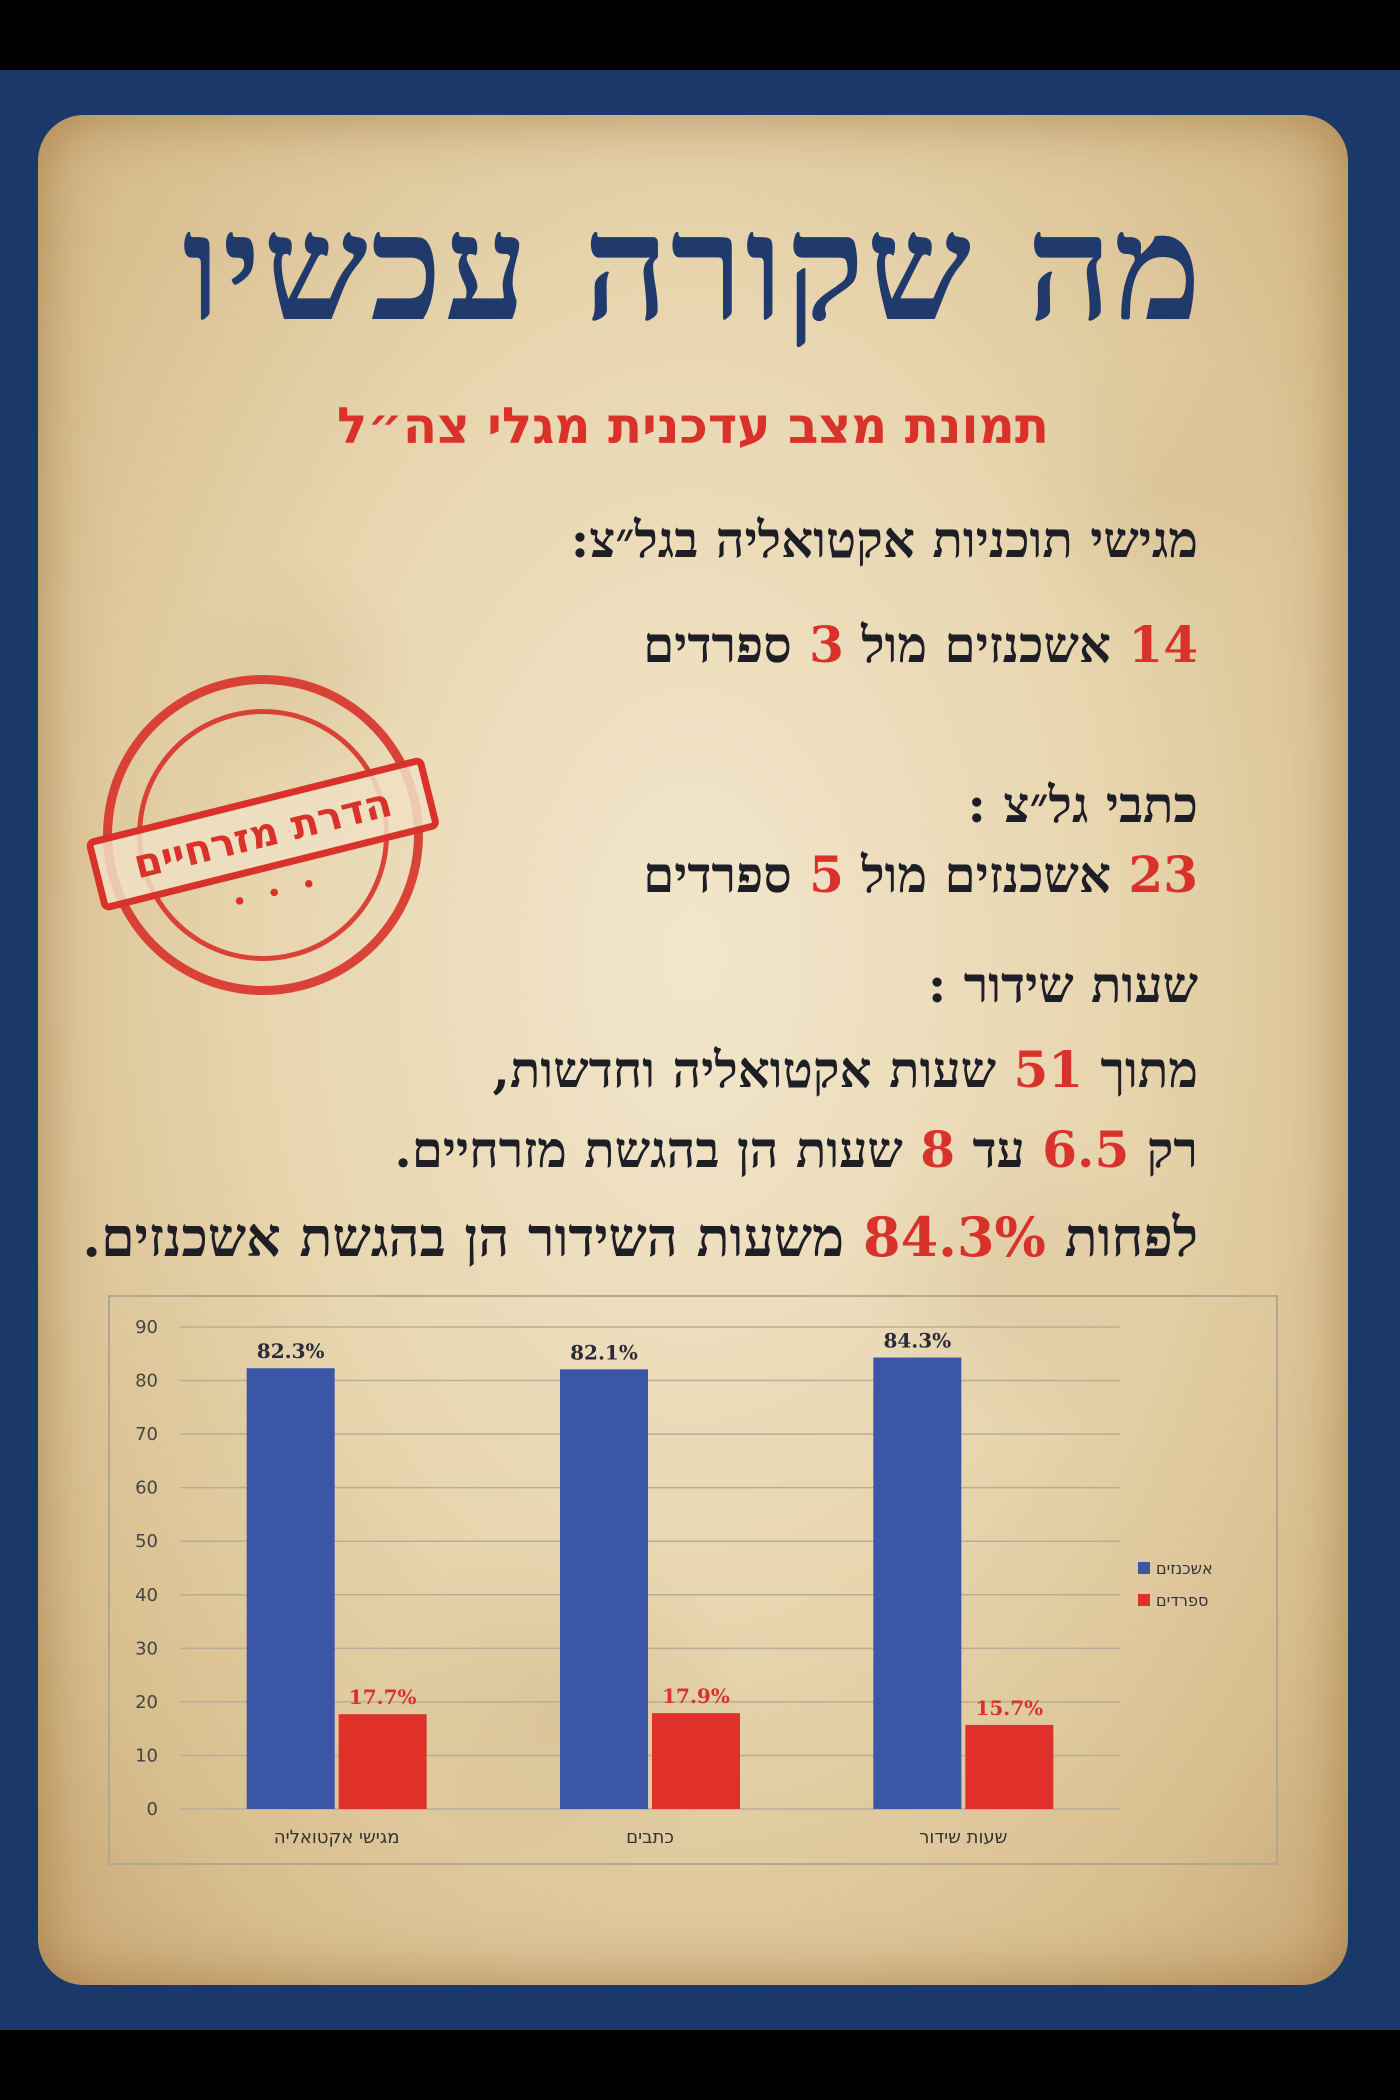 This screenshot has height=2100, width=1400. Describe the element at coordinates (1062, 984) in the screenshot. I see `hours-heading: שעות שידור :` at that location.